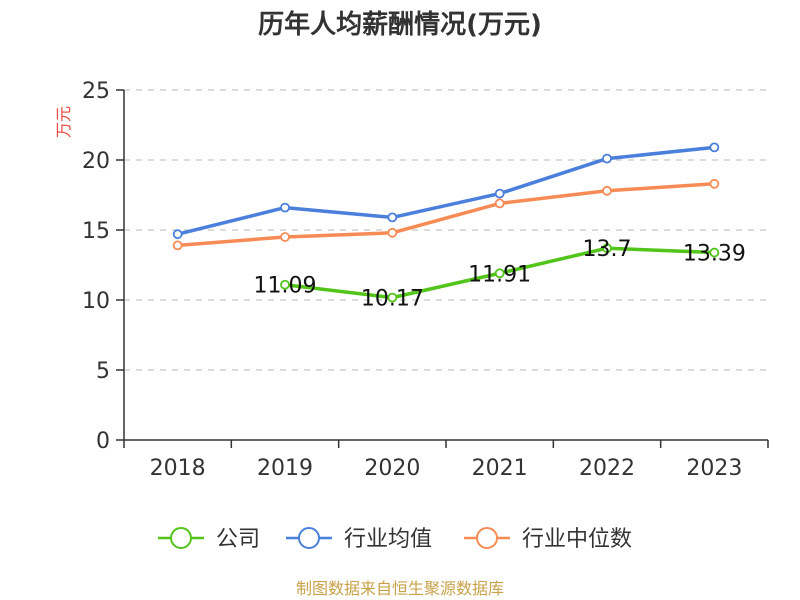 This screenshot has width=800, height=600. Describe the element at coordinates (400, 24) in the screenshot. I see `chart-title: 历年人均薪酬情况(万元)` at that location.